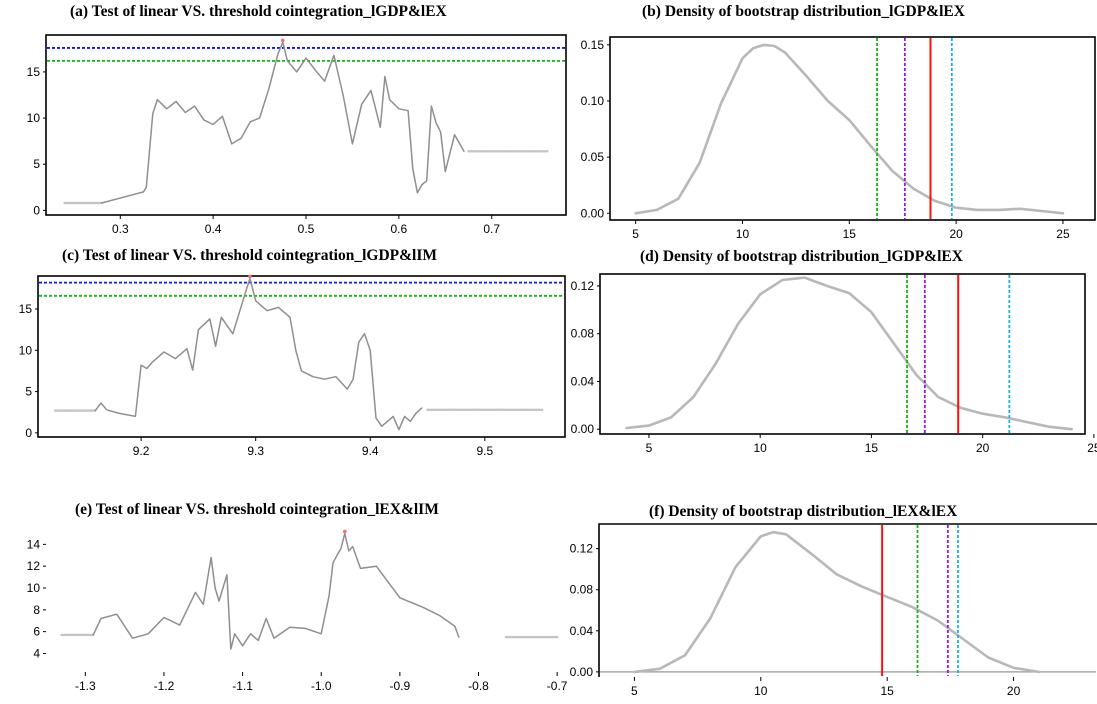 The height and width of the screenshot is (704, 1097). I want to click on plot-frame-d, so click(842, 354).